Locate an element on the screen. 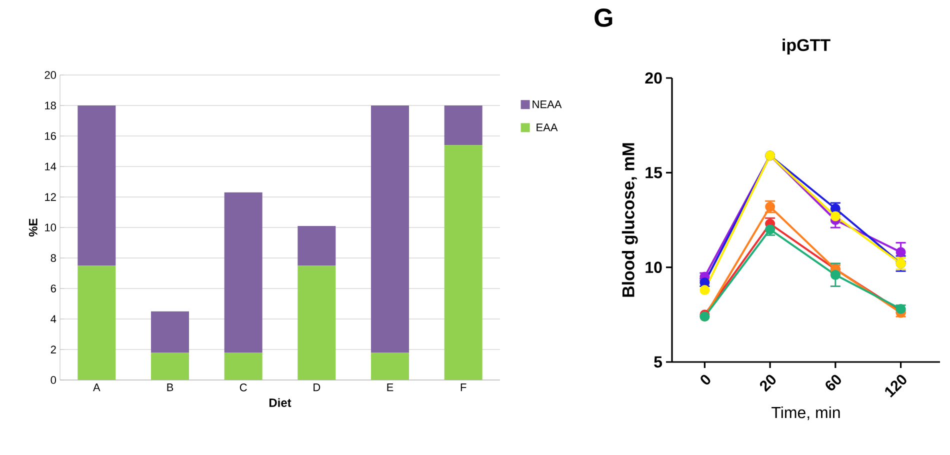 This screenshot has height=455, width=950. y-axis-title: %E is located at coordinates (33, 227).